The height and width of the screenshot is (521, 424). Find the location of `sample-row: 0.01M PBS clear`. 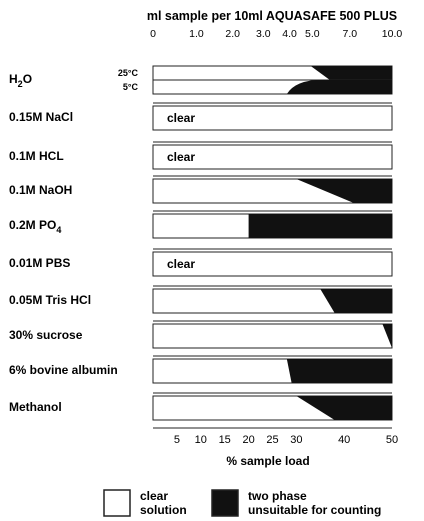

sample-row: 0.01M PBS clear is located at coordinates (201, 262).